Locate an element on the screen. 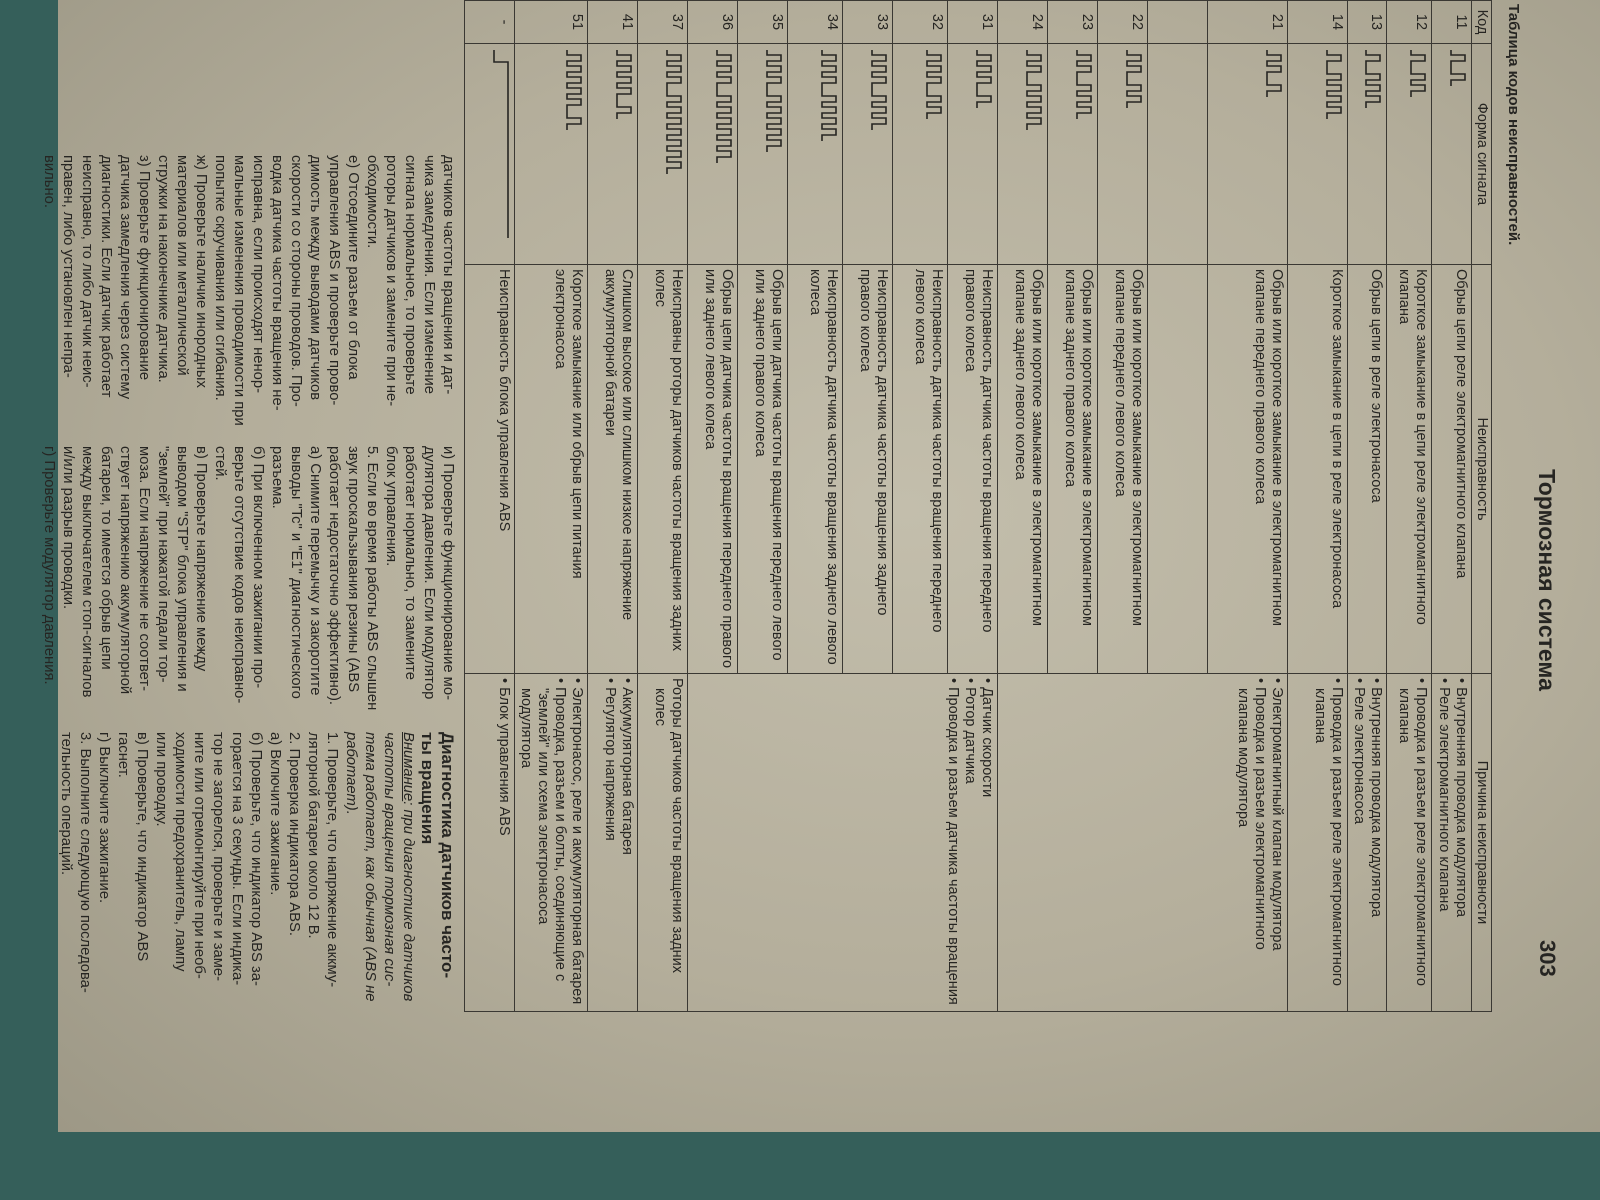 This screenshot has width=1600, height=1200. fault-code: 22 is located at coordinates (1122, 22).